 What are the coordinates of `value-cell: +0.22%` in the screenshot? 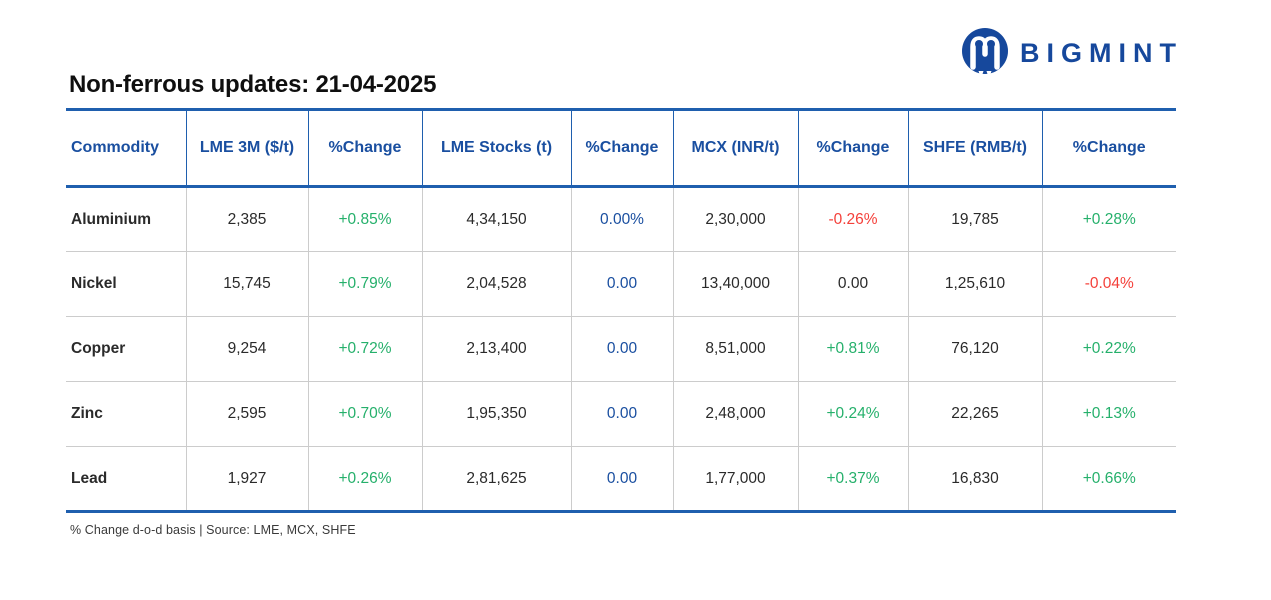 It's located at (1108, 349).